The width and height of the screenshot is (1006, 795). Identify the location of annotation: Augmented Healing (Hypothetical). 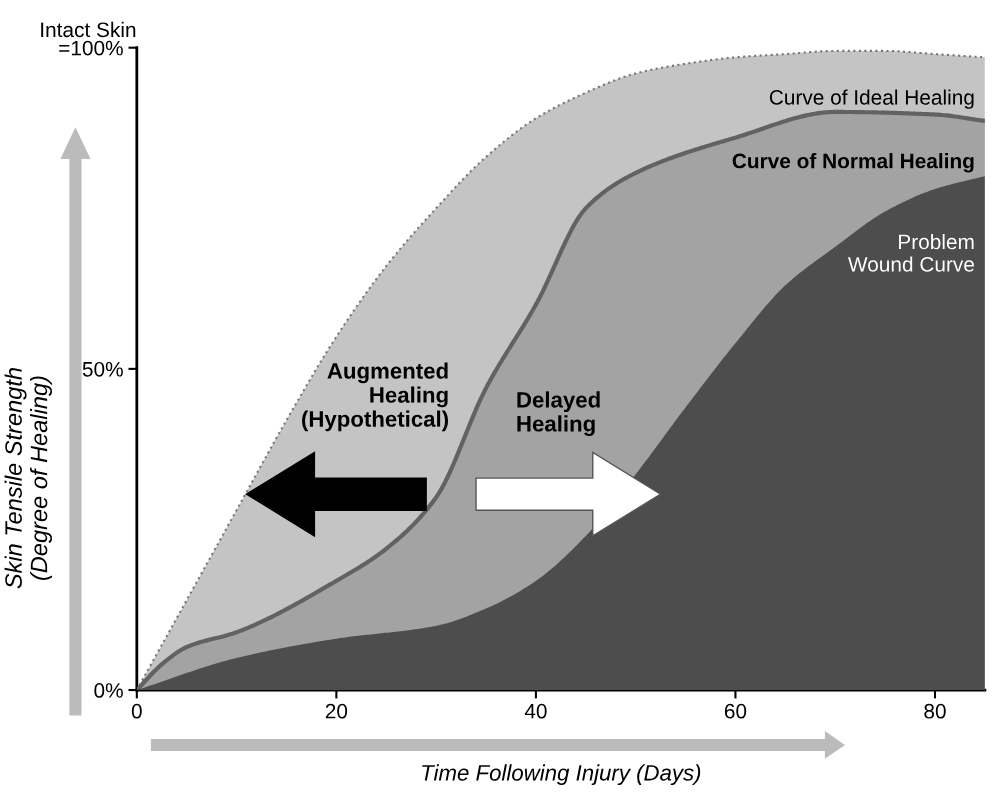
(375, 397).